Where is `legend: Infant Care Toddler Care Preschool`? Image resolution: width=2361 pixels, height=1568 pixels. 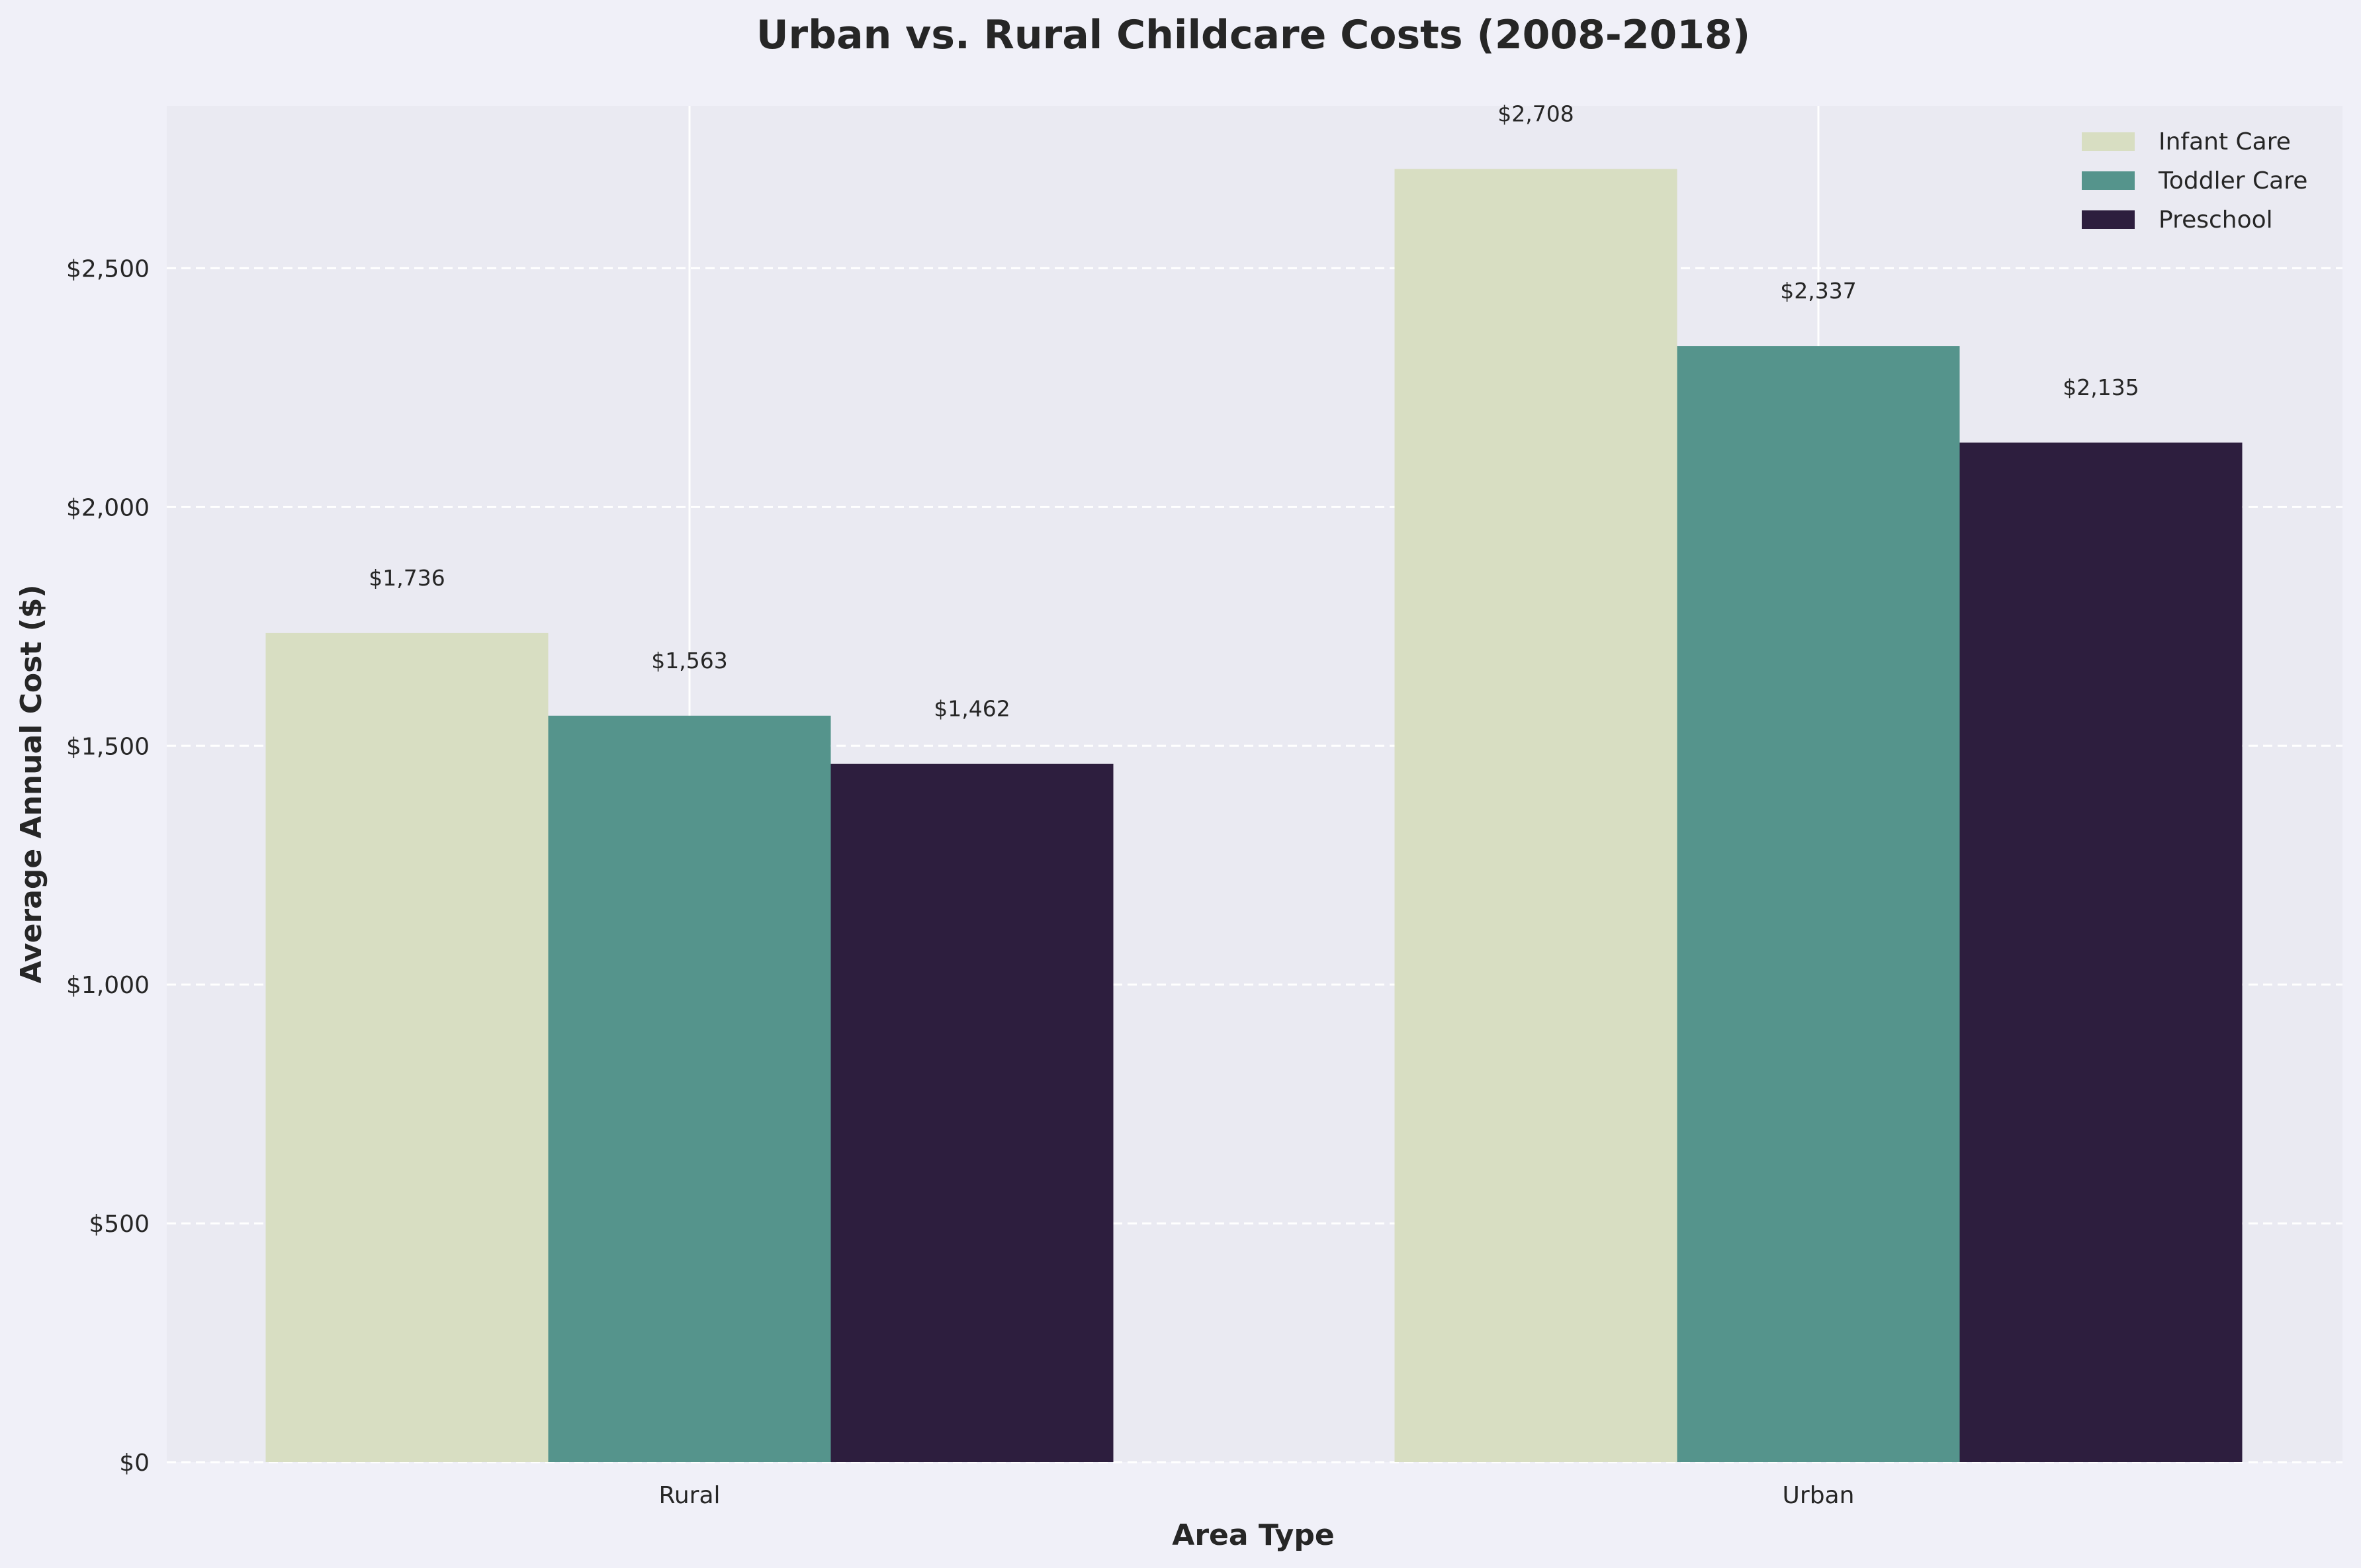 legend: Infant Care Toddler Care Preschool is located at coordinates (2194, 181).